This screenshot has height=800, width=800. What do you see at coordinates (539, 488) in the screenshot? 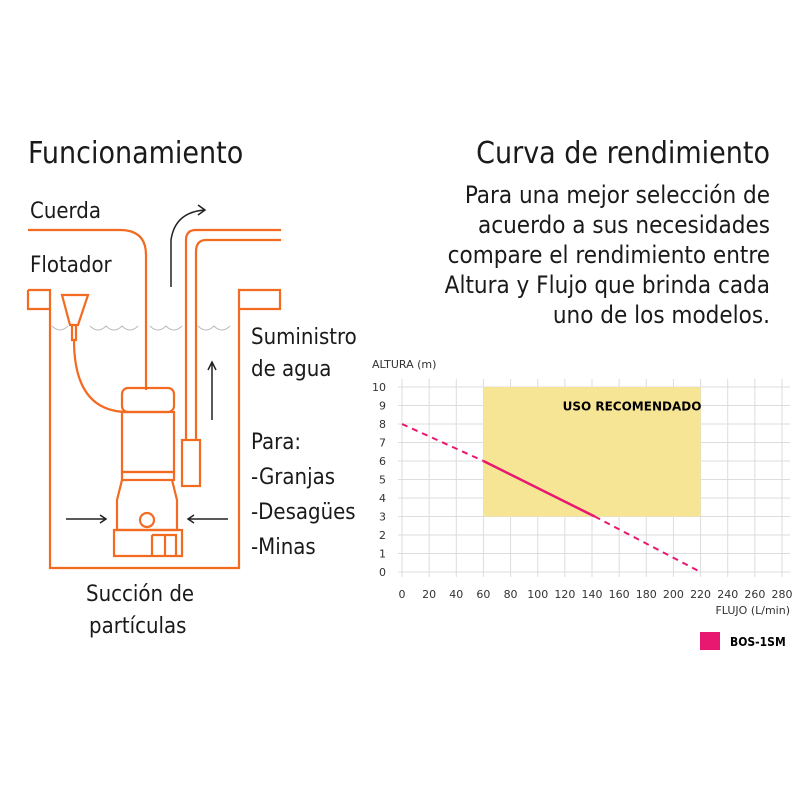
I see `series-line-solid` at bounding box center [539, 488].